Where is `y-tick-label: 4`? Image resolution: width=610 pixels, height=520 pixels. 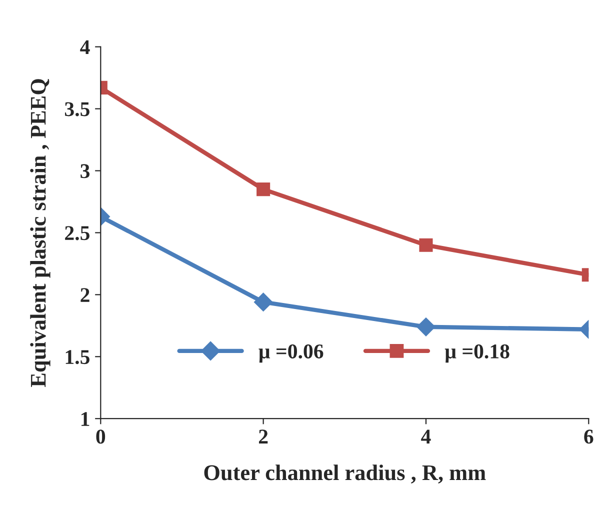 y-tick-label: 4 is located at coordinates (85, 47).